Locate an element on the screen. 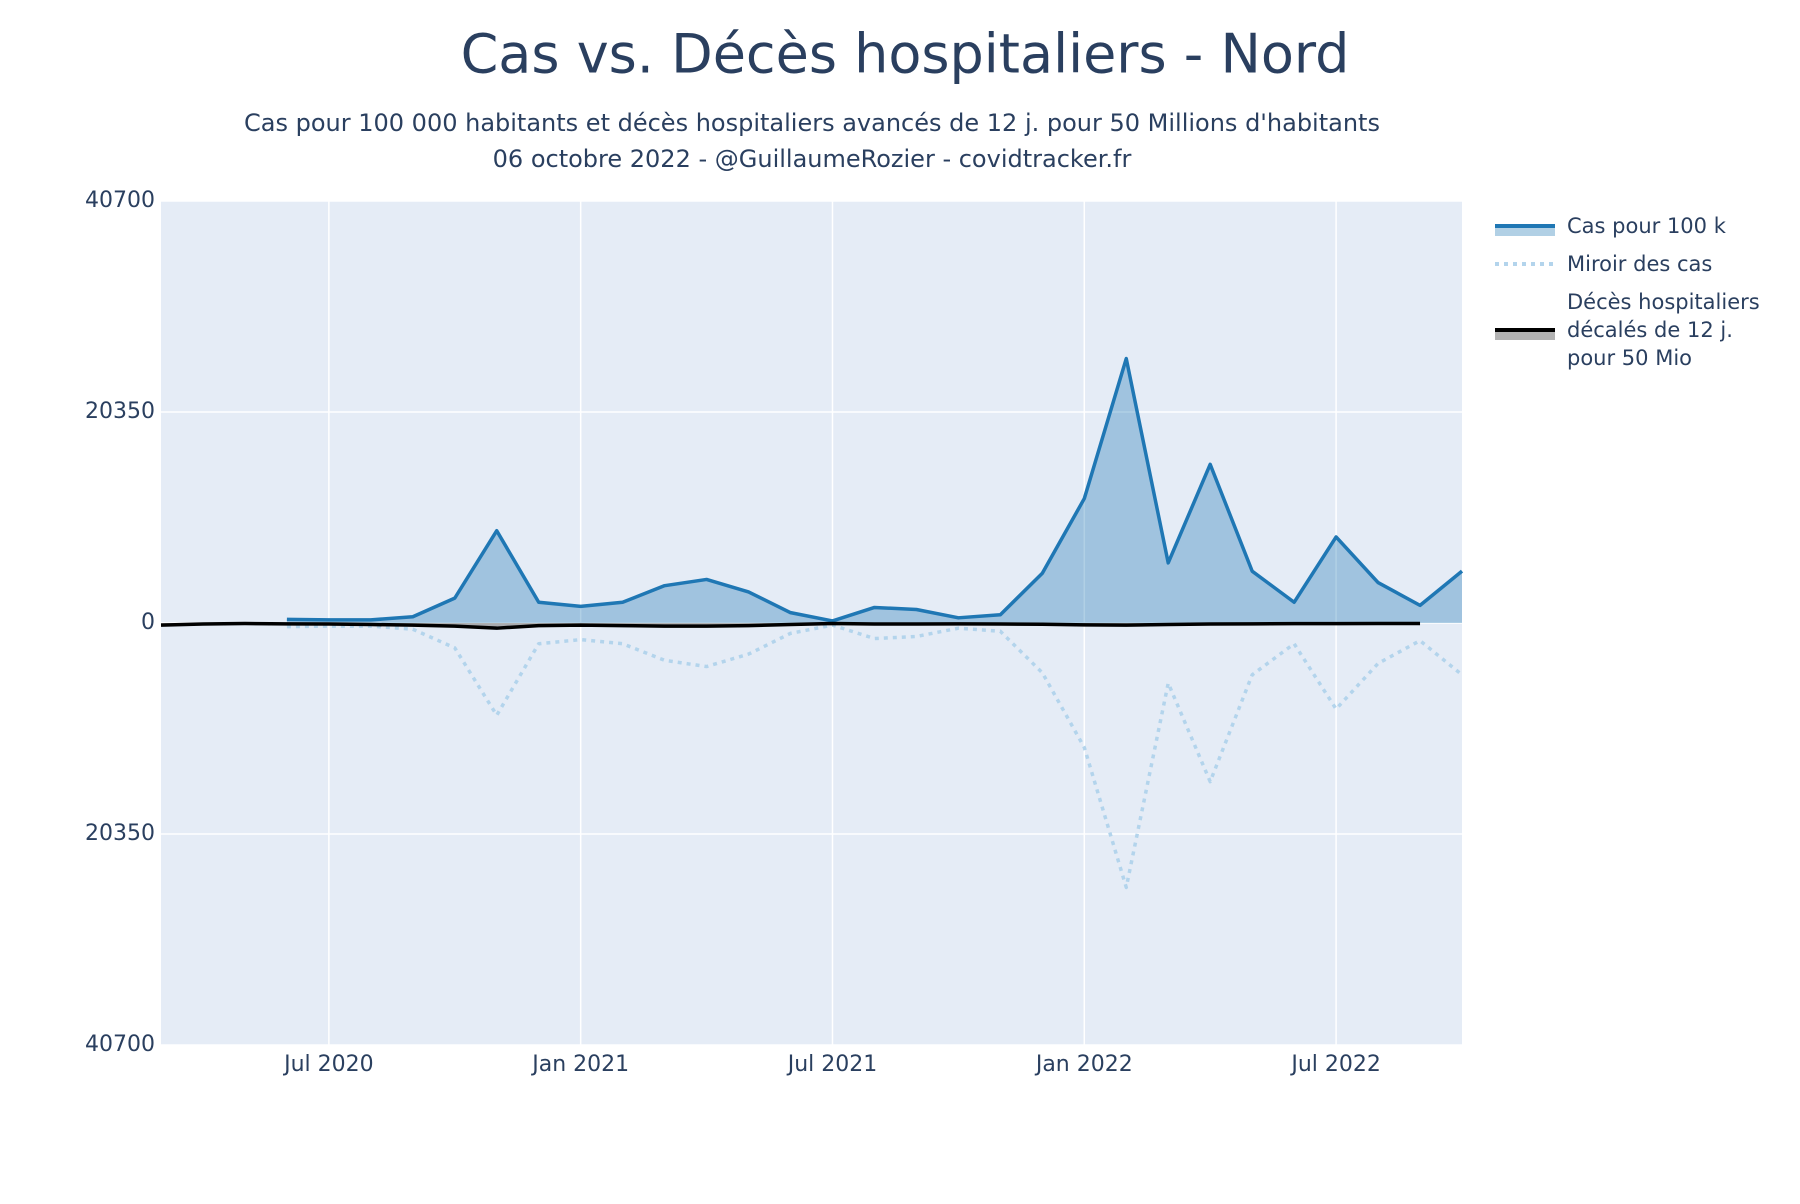 This screenshot has width=1800, height=1204. legend-item: Cas pour 100 k is located at coordinates (1640, 226).